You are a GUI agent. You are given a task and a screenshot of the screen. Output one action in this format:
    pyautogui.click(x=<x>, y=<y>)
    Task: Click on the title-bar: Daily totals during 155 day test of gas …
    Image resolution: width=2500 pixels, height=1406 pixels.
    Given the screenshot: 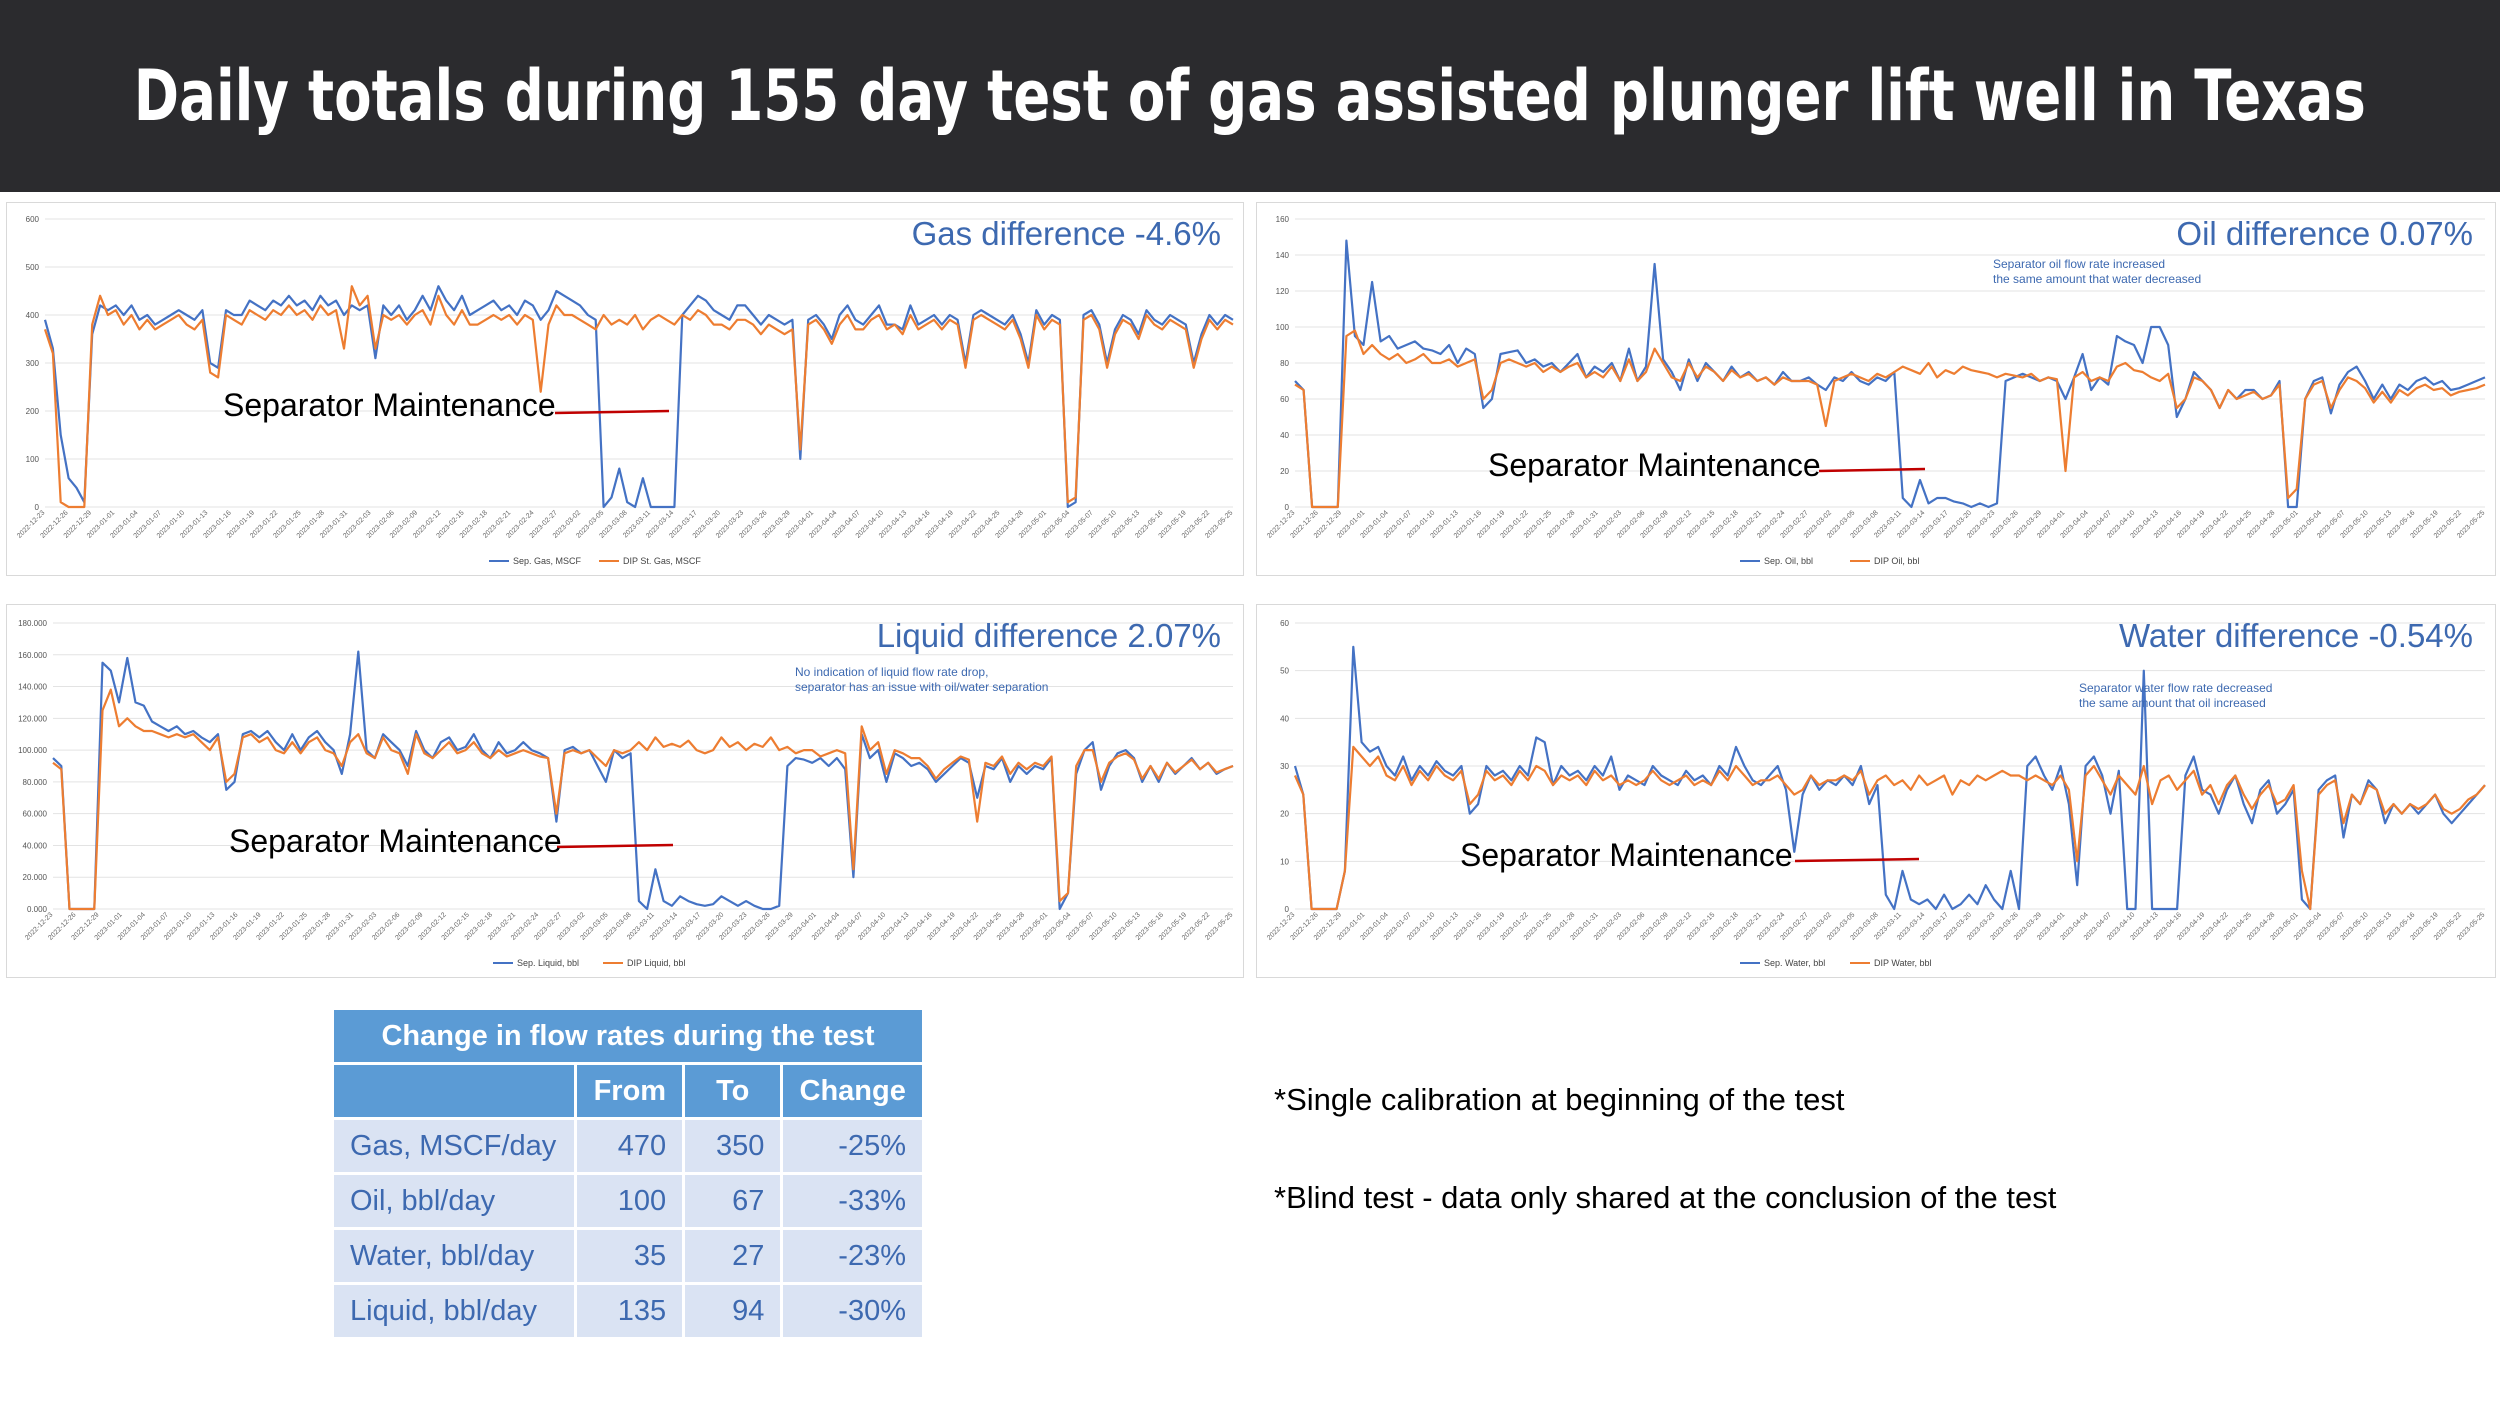 What is the action you would take?
    pyautogui.click(x=1250, y=96)
    